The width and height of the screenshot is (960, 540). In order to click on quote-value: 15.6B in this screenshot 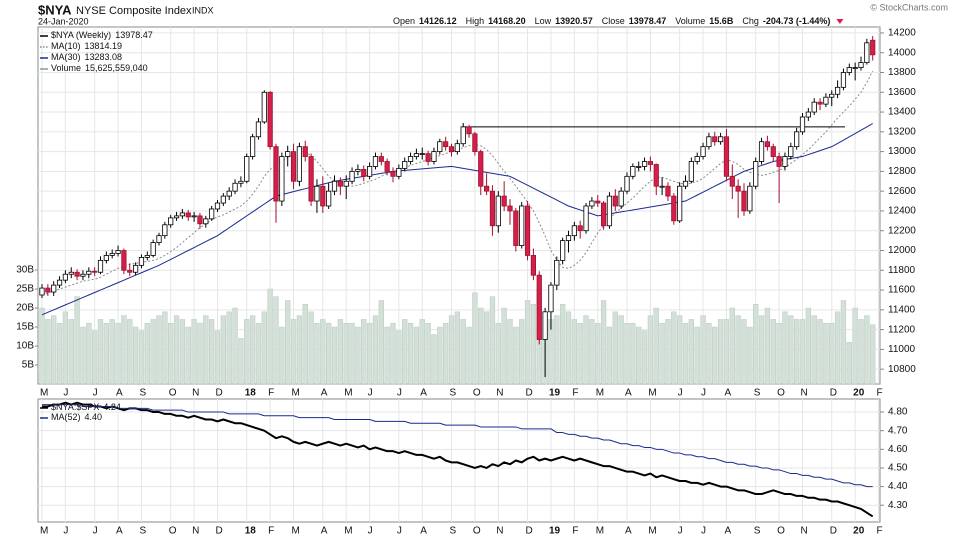, I will do `click(721, 21)`.